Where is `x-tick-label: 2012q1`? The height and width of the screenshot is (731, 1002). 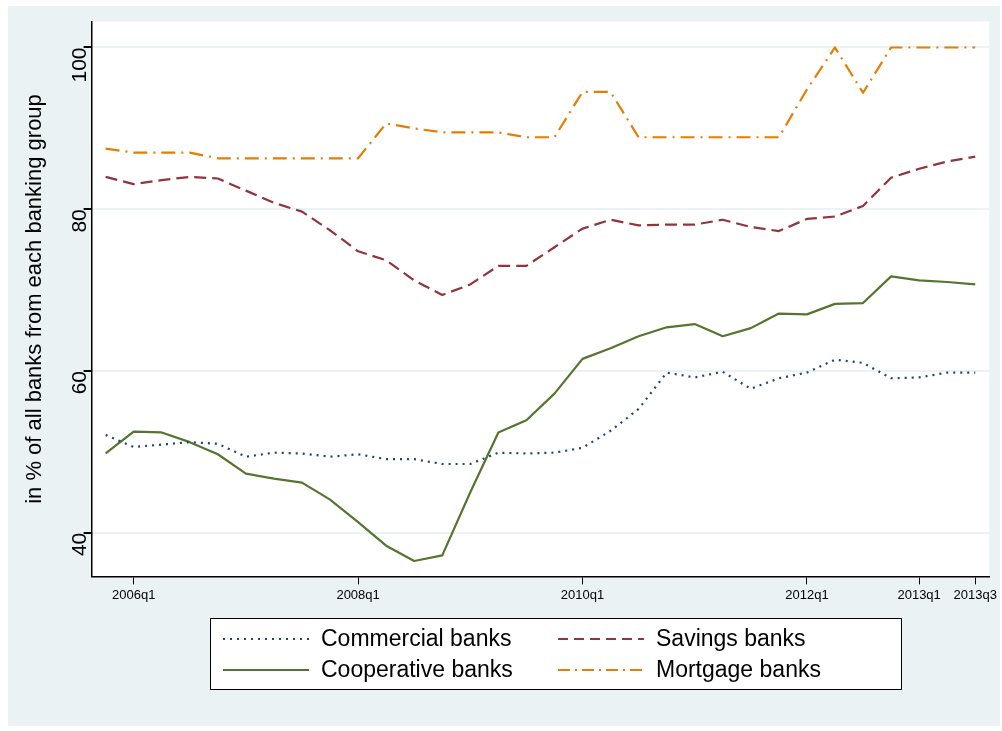 x-tick-label: 2012q1 is located at coordinates (807, 594).